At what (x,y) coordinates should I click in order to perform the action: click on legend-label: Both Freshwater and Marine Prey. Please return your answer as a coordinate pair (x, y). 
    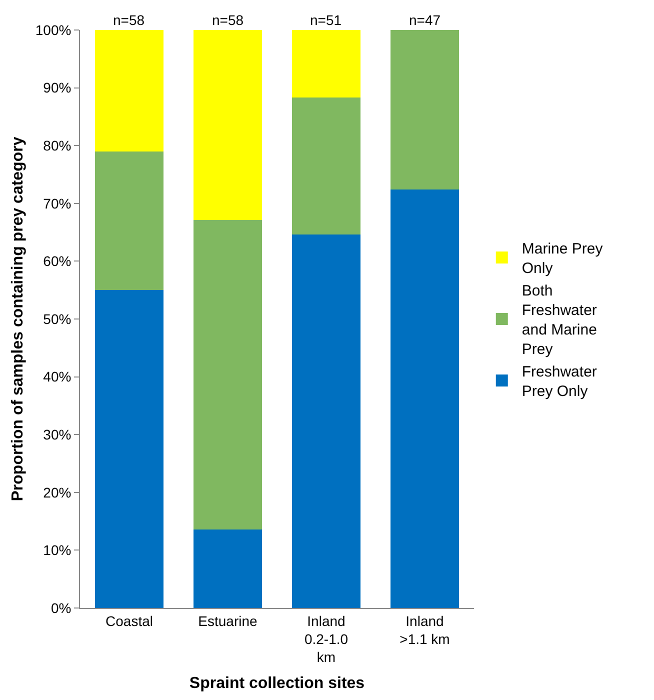
    Looking at the image, I should click on (559, 320).